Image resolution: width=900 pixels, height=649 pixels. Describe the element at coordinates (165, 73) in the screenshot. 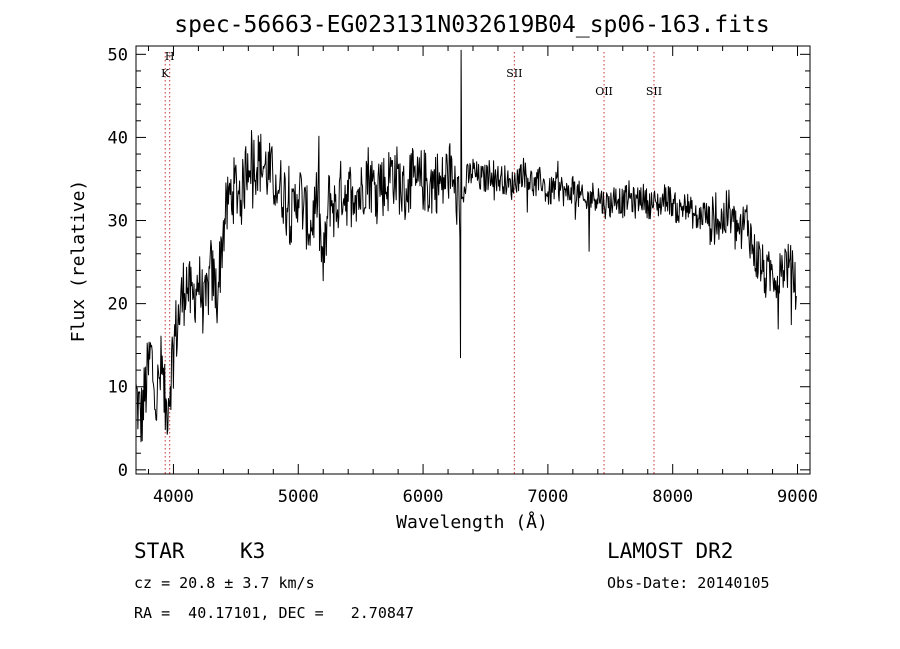

I see `line-marker-label: K` at that location.